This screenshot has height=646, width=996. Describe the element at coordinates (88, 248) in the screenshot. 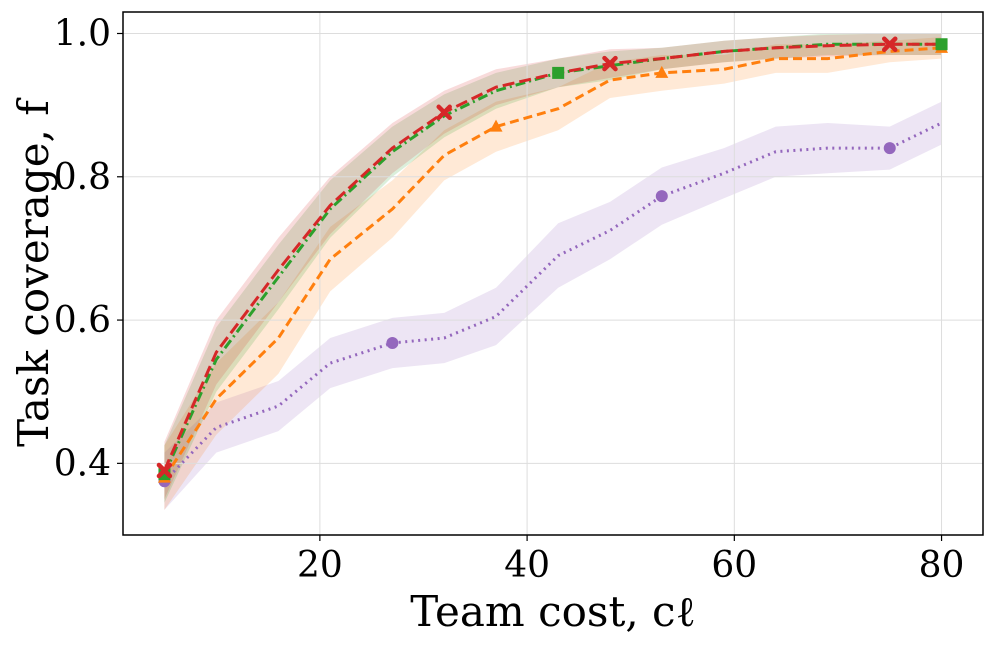

I see `y-axis-ticks: 0.4 0.6 0.8 1.0` at that location.